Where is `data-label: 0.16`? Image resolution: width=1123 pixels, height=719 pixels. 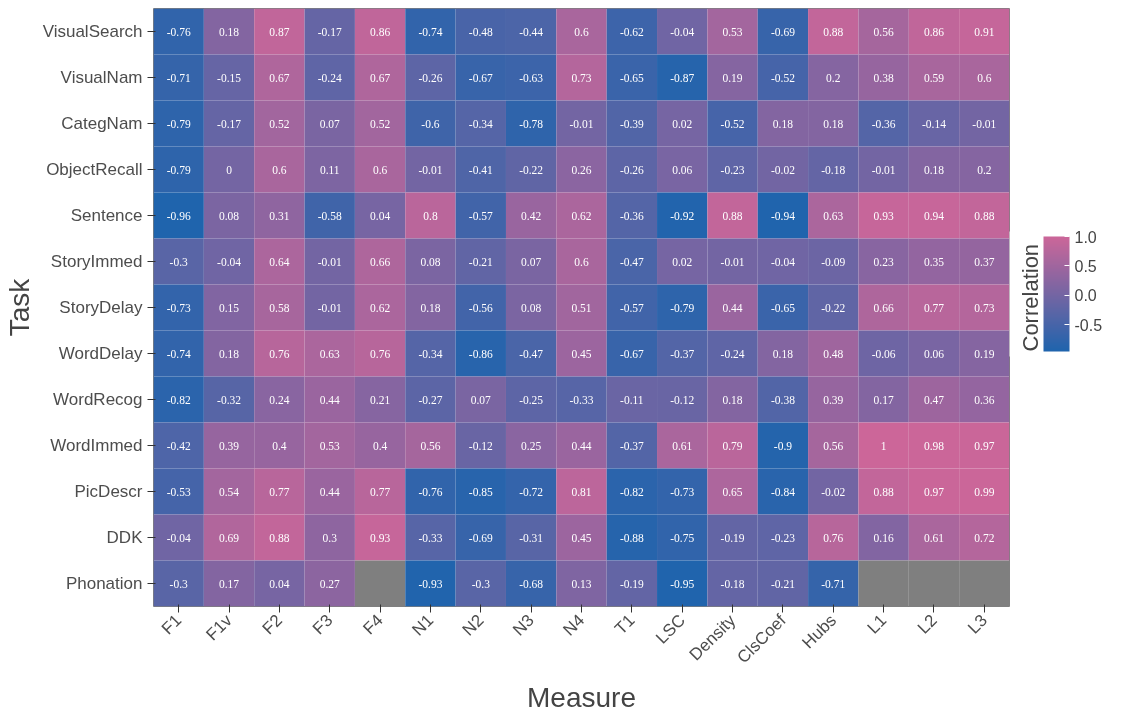
data-label: 0.16 is located at coordinates (883, 537).